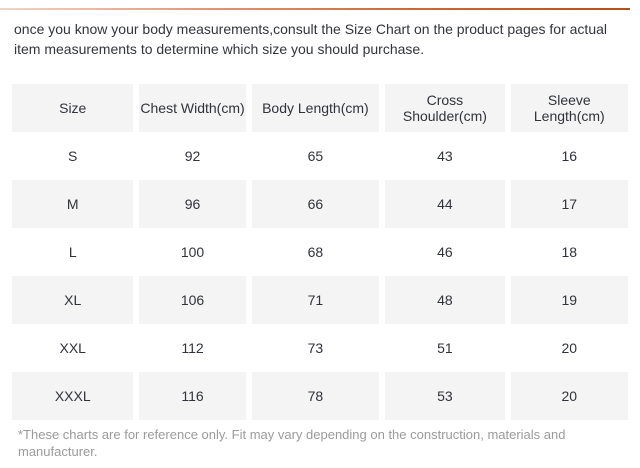 Image resolution: width=640 pixels, height=468 pixels. Describe the element at coordinates (73, 204) in the screenshot. I see `size-cell: M` at that location.